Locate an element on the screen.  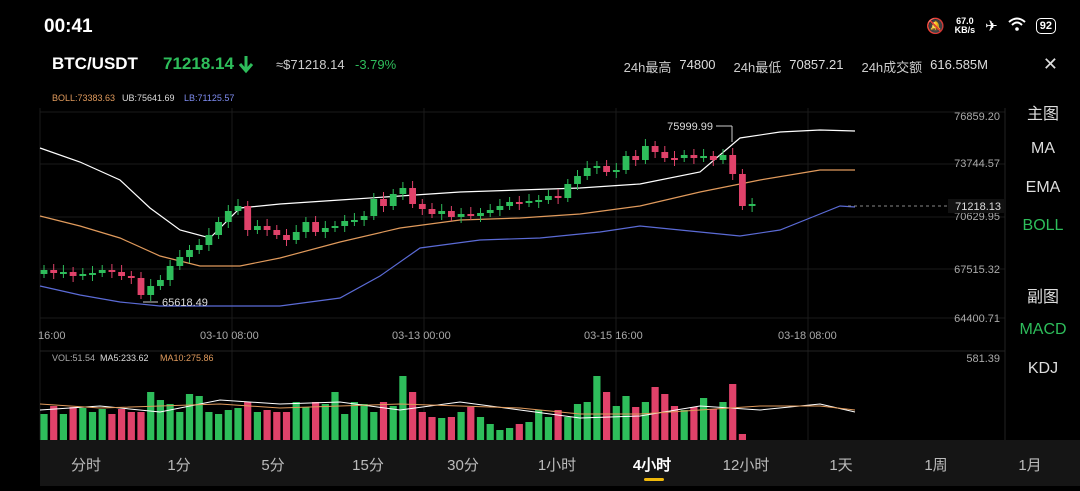
pair-name: BTC/USDT is located at coordinates (95, 63).